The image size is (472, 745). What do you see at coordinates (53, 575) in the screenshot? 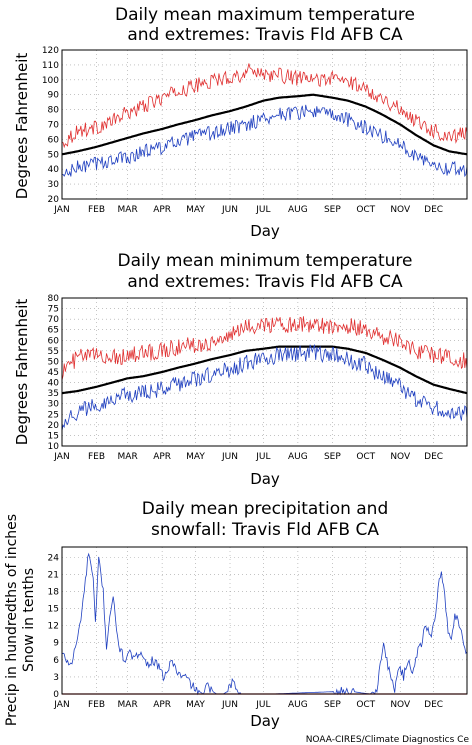
I see `y-tick-label: 21` at bounding box center [53, 575].